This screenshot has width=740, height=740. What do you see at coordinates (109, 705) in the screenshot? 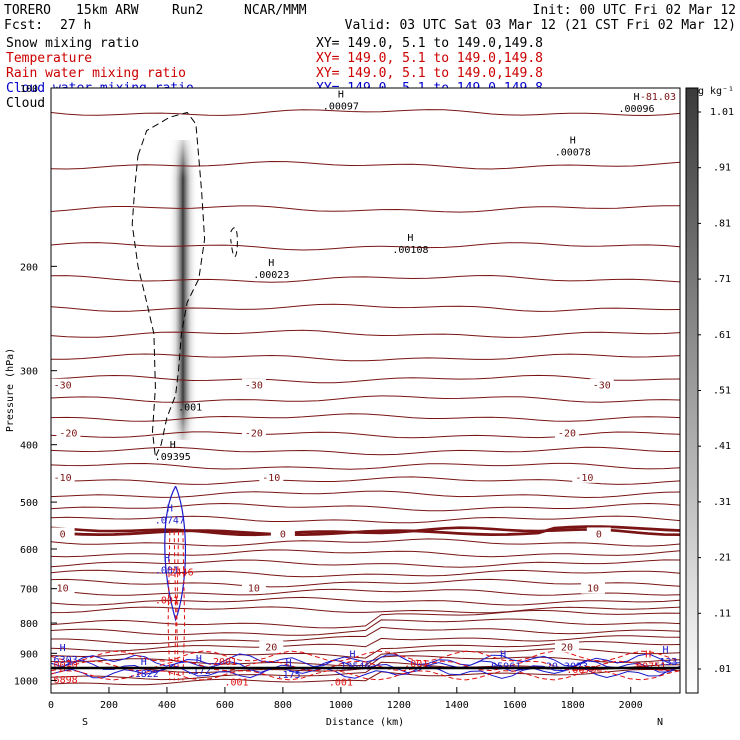
I see `x-tick-label: 200` at bounding box center [109, 705].